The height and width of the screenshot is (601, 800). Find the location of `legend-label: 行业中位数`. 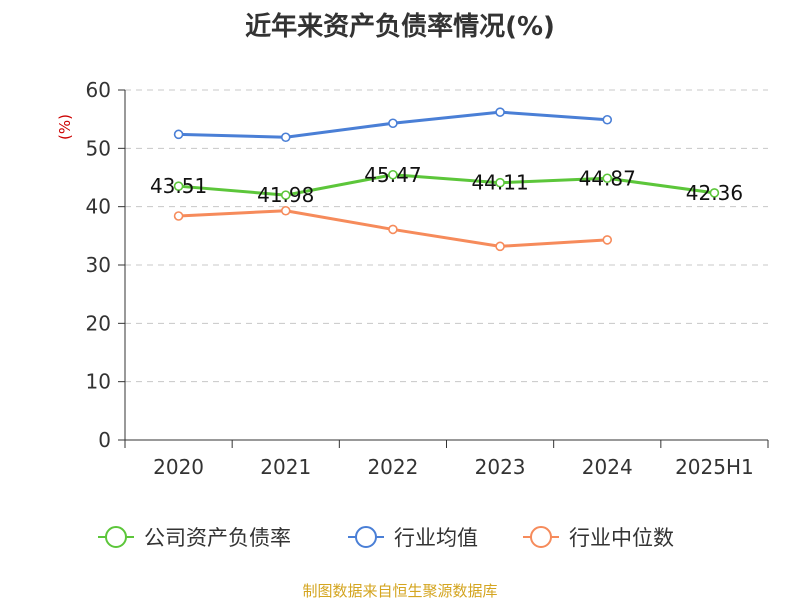

legend-label: 行业中位数 is located at coordinates (621, 538).